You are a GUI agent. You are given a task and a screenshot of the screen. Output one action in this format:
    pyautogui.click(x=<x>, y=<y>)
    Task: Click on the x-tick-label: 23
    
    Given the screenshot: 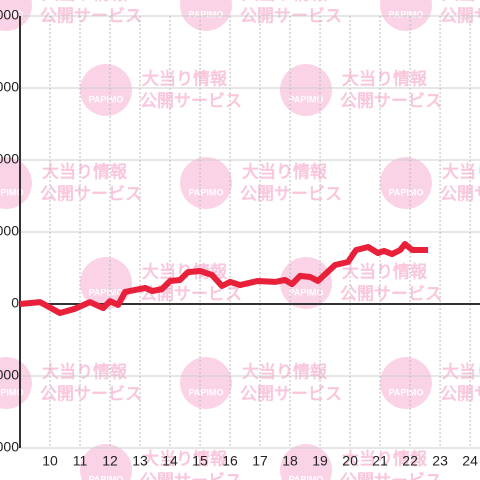 What is the action you would take?
    pyautogui.click(x=440, y=461)
    